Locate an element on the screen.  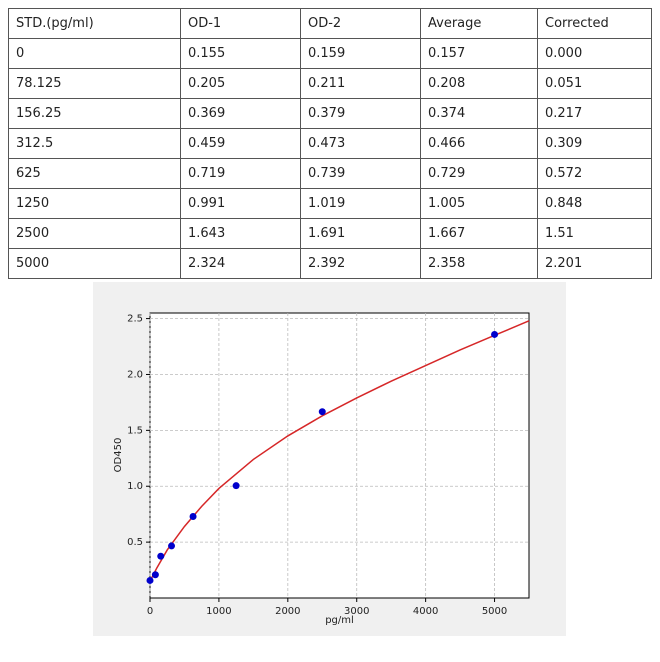
y-tick-label: 1.5 is located at coordinates (135, 430).